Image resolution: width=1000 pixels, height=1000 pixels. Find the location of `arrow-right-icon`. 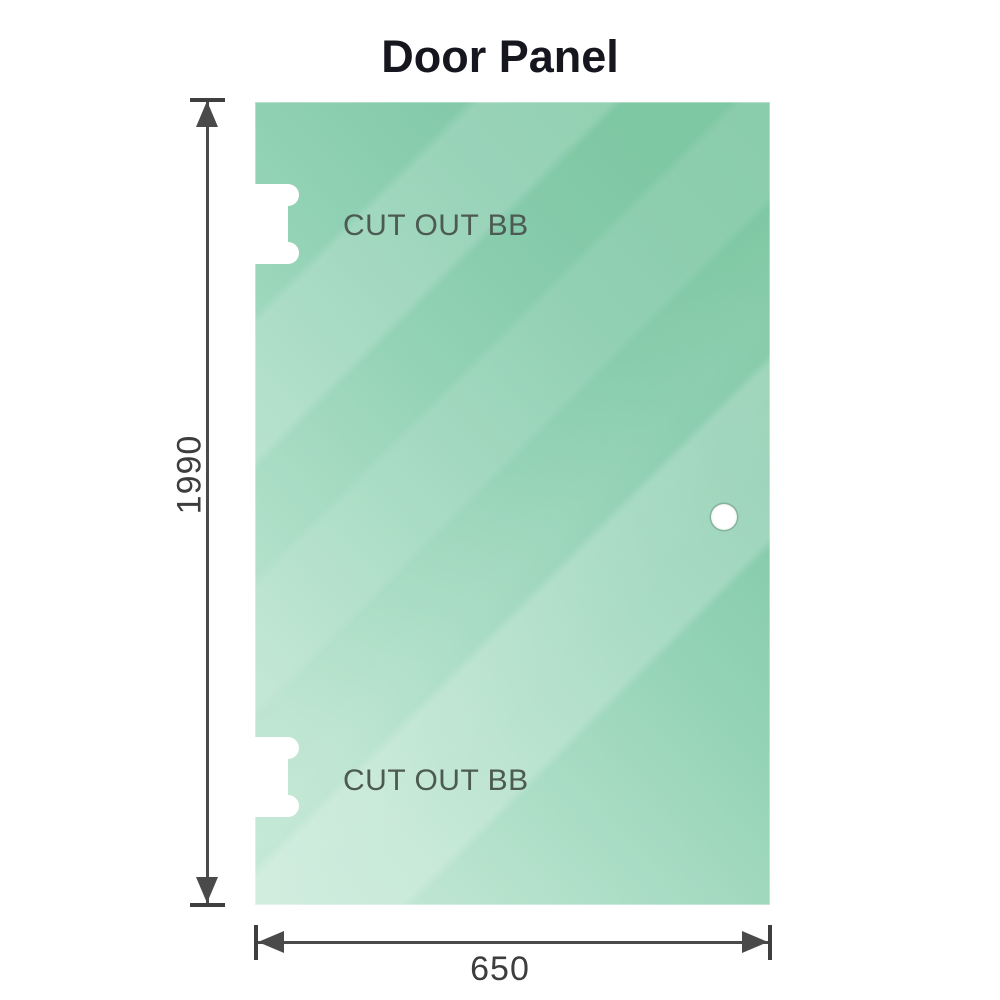

arrow-right-icon is located at coordinates (755, 942).